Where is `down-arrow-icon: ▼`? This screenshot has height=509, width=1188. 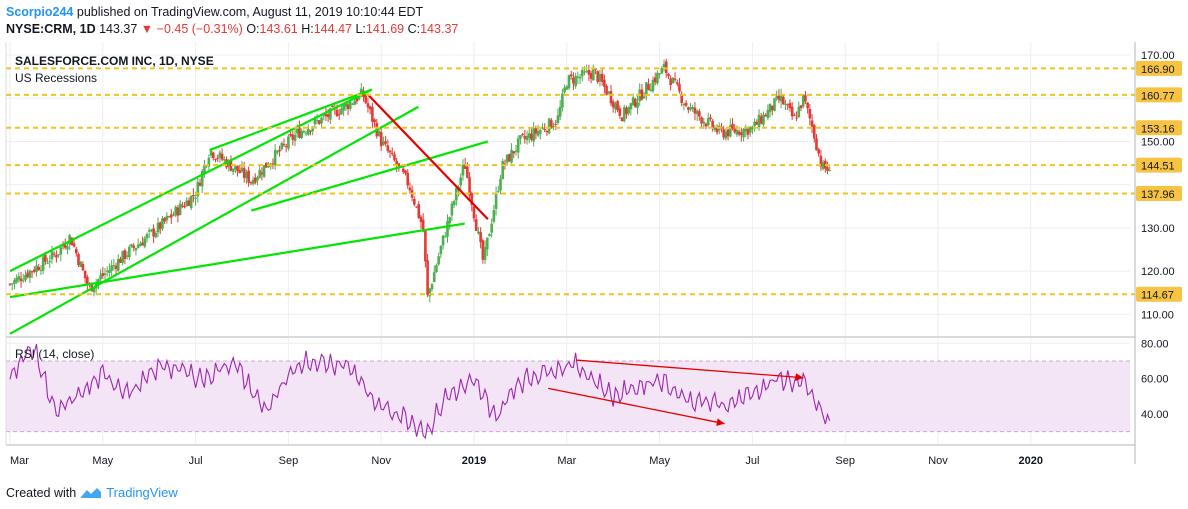 down-arrow-icon: ▼ is located at coordinates (147, 29).